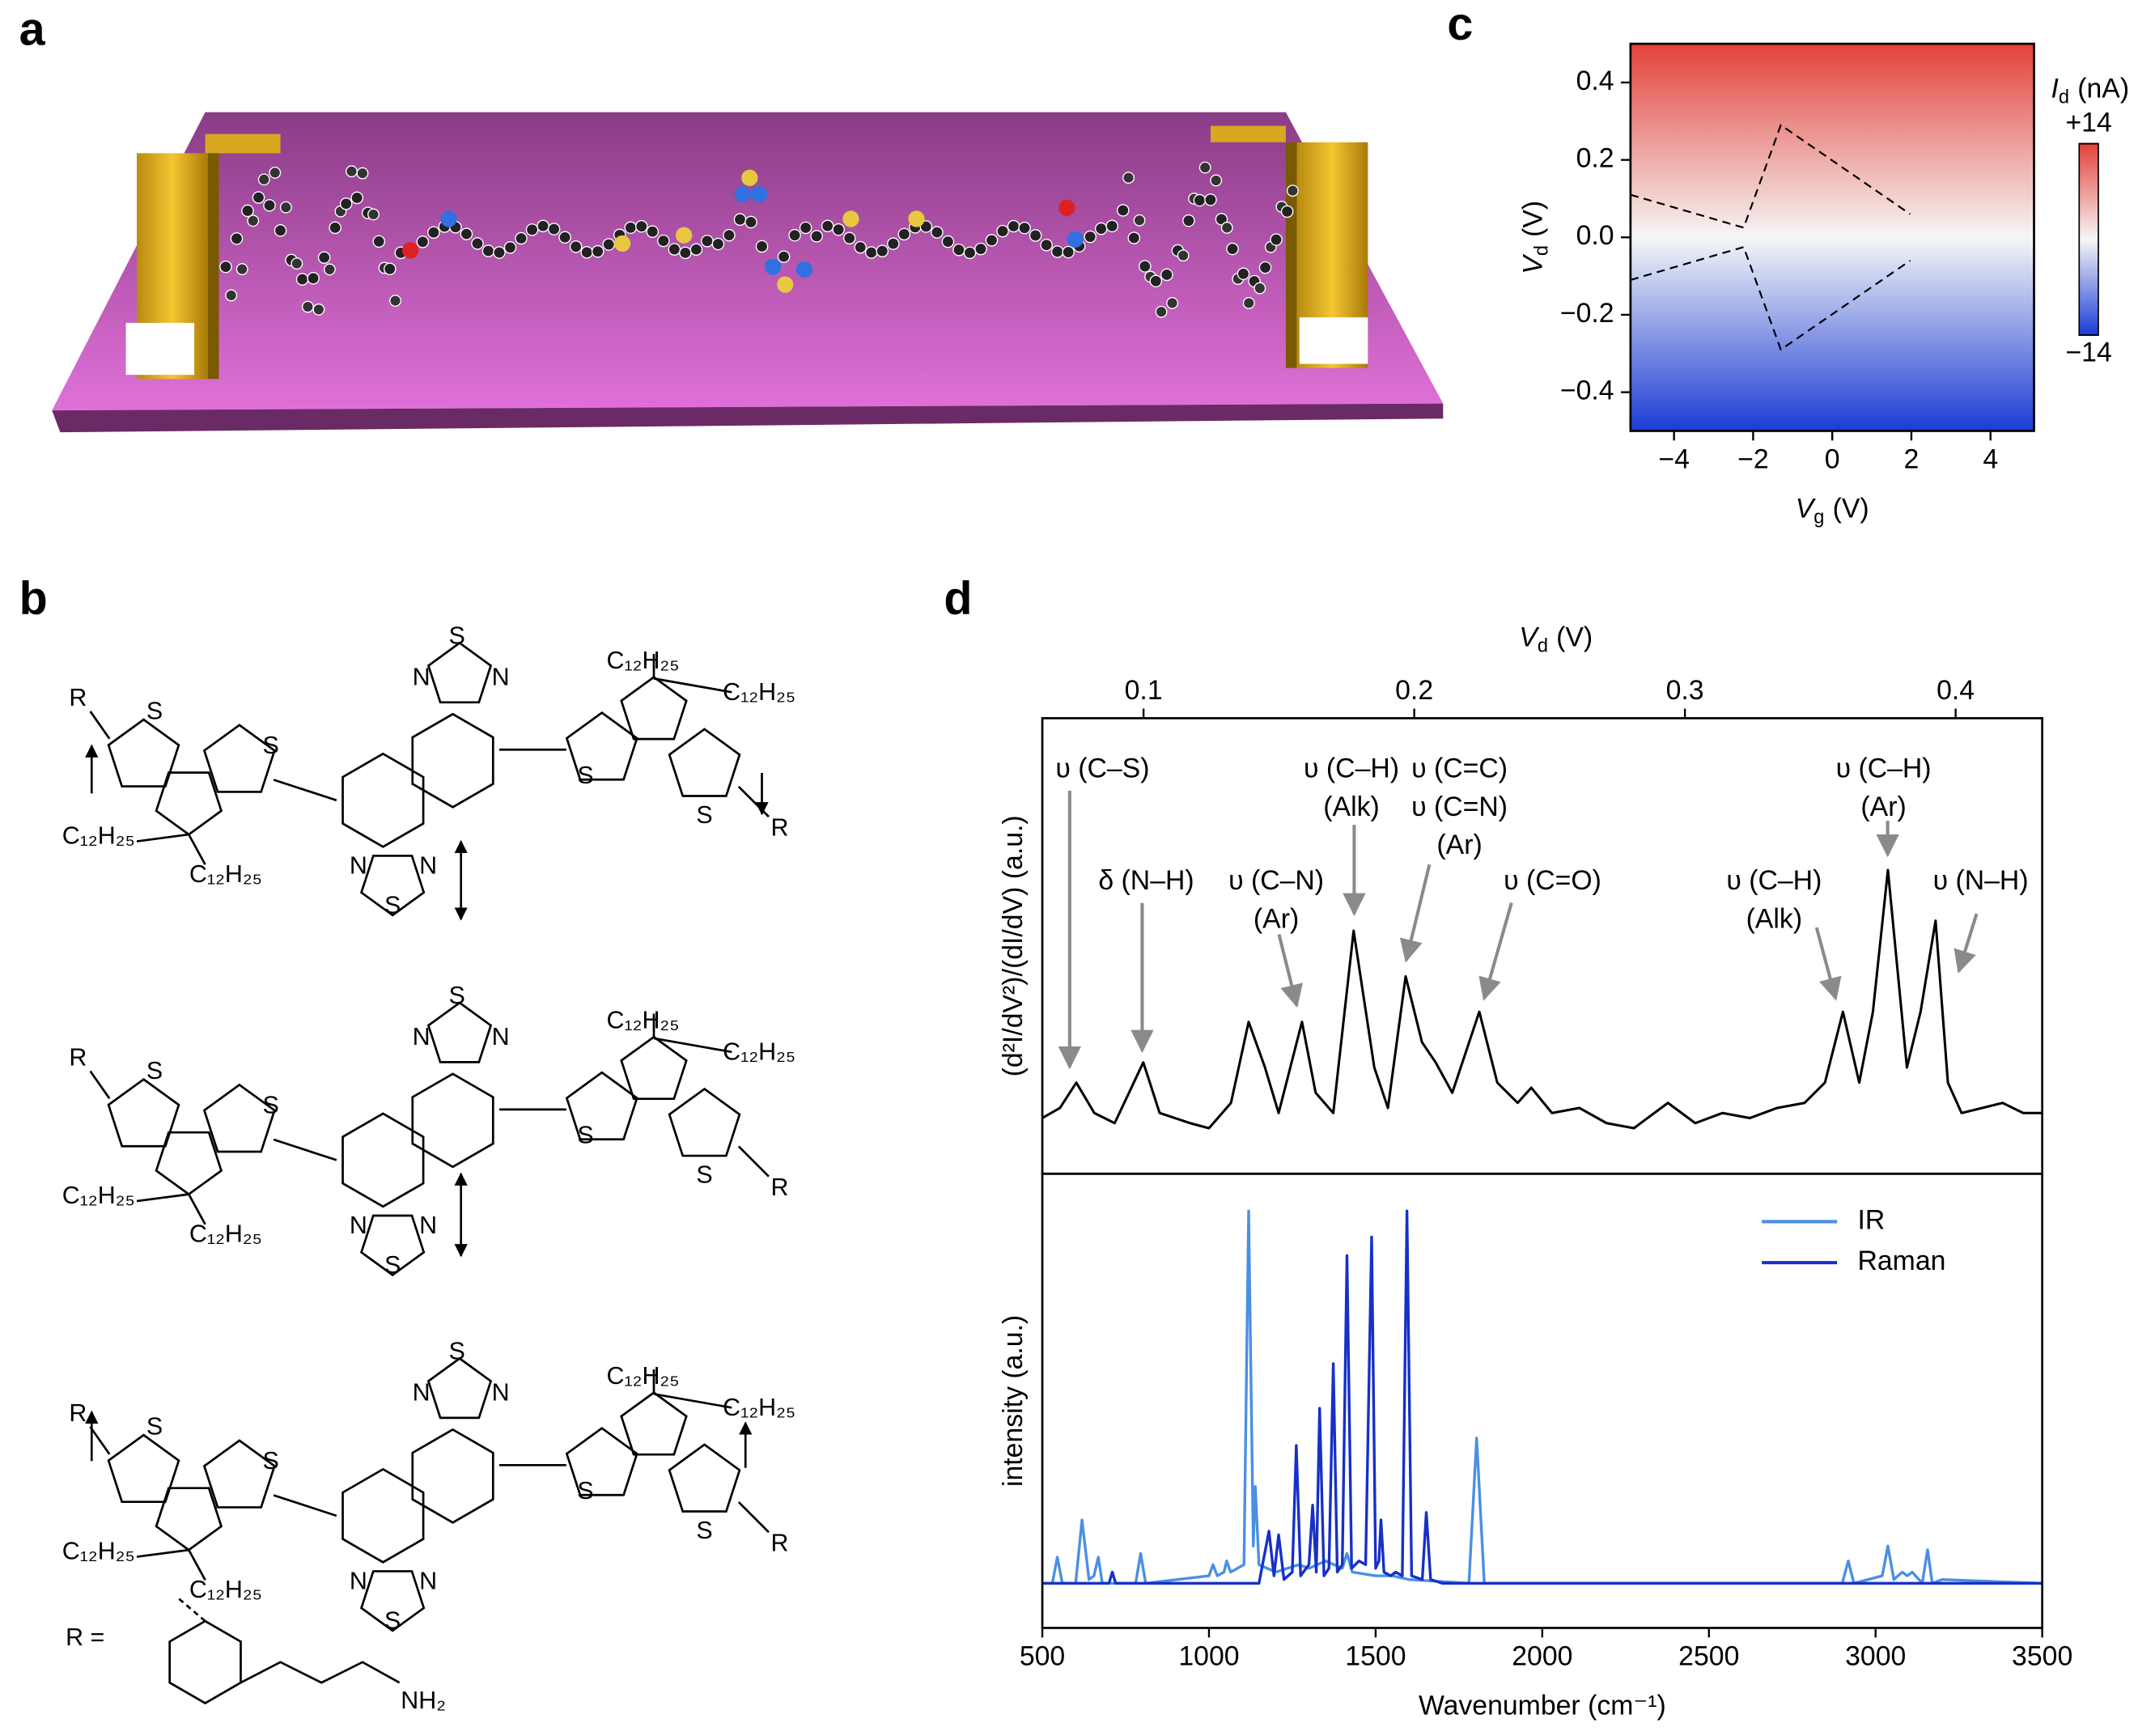 The width and height of the screenshot is (2138, 1736). Describe the element at coordinates (1595, 158) in the screenshot. I see `y-tick-label: 0.2` at that location.